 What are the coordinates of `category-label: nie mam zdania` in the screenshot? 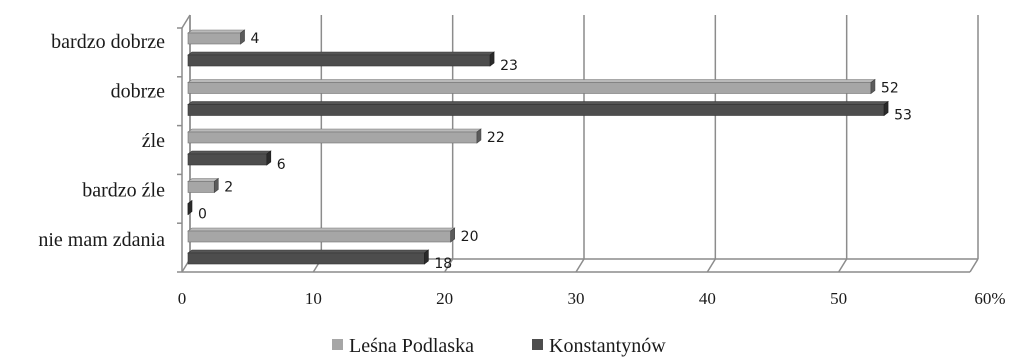 It's located at (101, 240).